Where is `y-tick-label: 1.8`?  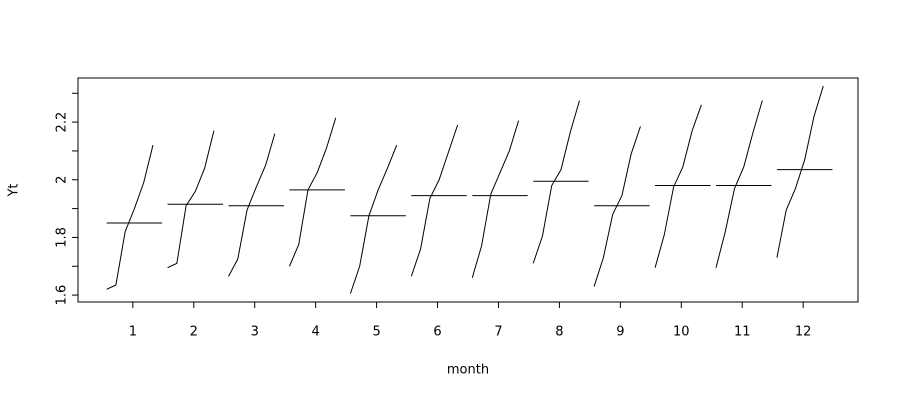
y-tick-label: 1.8 is located at coordinates (62, 237).